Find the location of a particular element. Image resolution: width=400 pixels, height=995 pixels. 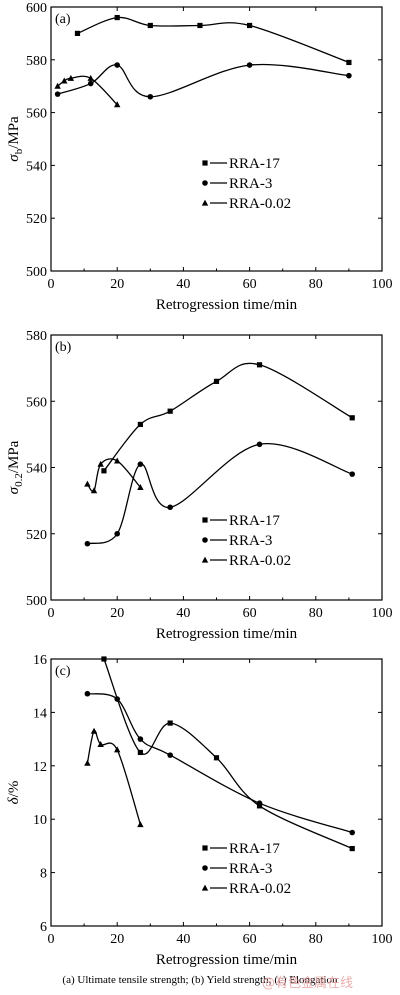

panel-label: (a) is located at coordinates (63, 19).